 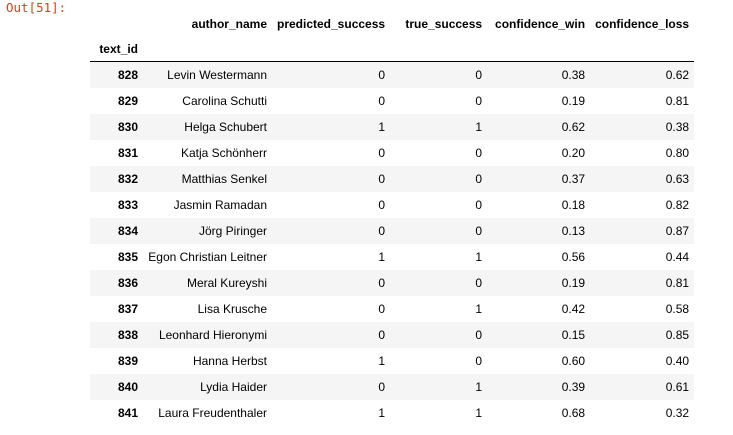 What do you see at coordinates (573, 153) in the screenshot?
I see `confidence-win-cell: 0.20` at bounding box center [573, 153].